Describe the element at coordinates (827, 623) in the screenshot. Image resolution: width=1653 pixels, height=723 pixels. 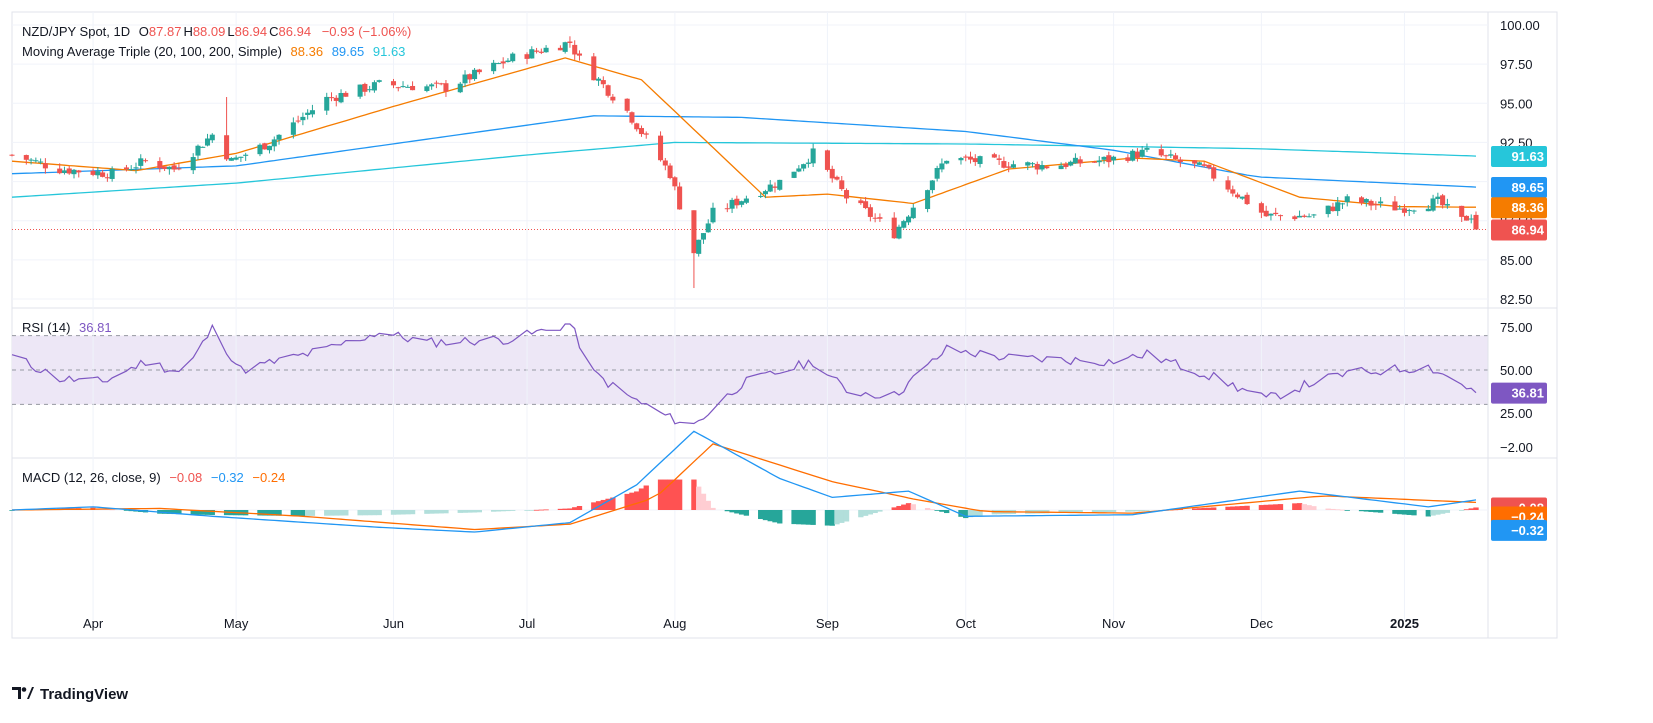
I see `time-tick-label: Sep` at that location.